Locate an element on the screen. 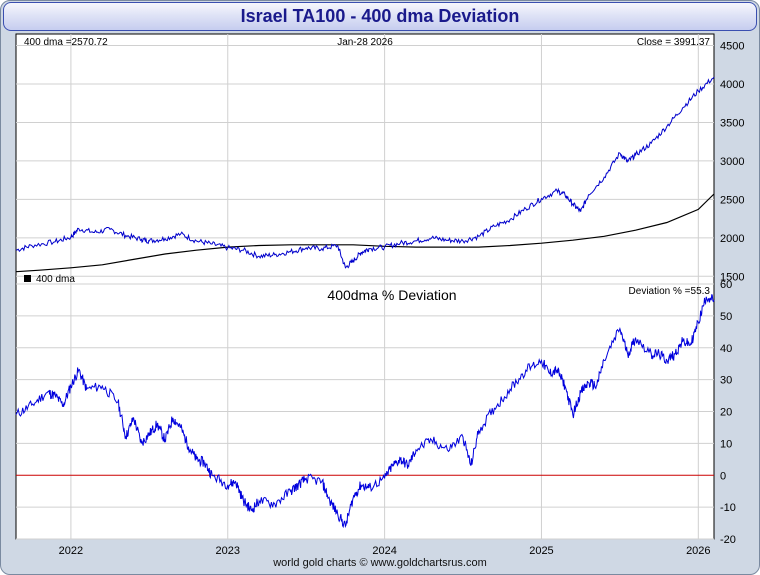 Image resolution: width=760 pixels, height=575 pixels. chart-title: Israel TA100 - 400 dma Deviation is located at coordinates (380, 16).